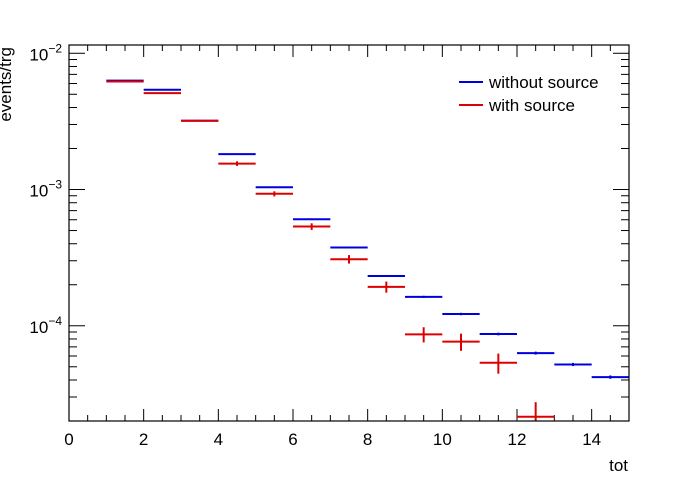 The image size is (698, 479). Describe the element at coordinates (68, 439) in the screenshot. I see `x-tick-label: 0` at that location.